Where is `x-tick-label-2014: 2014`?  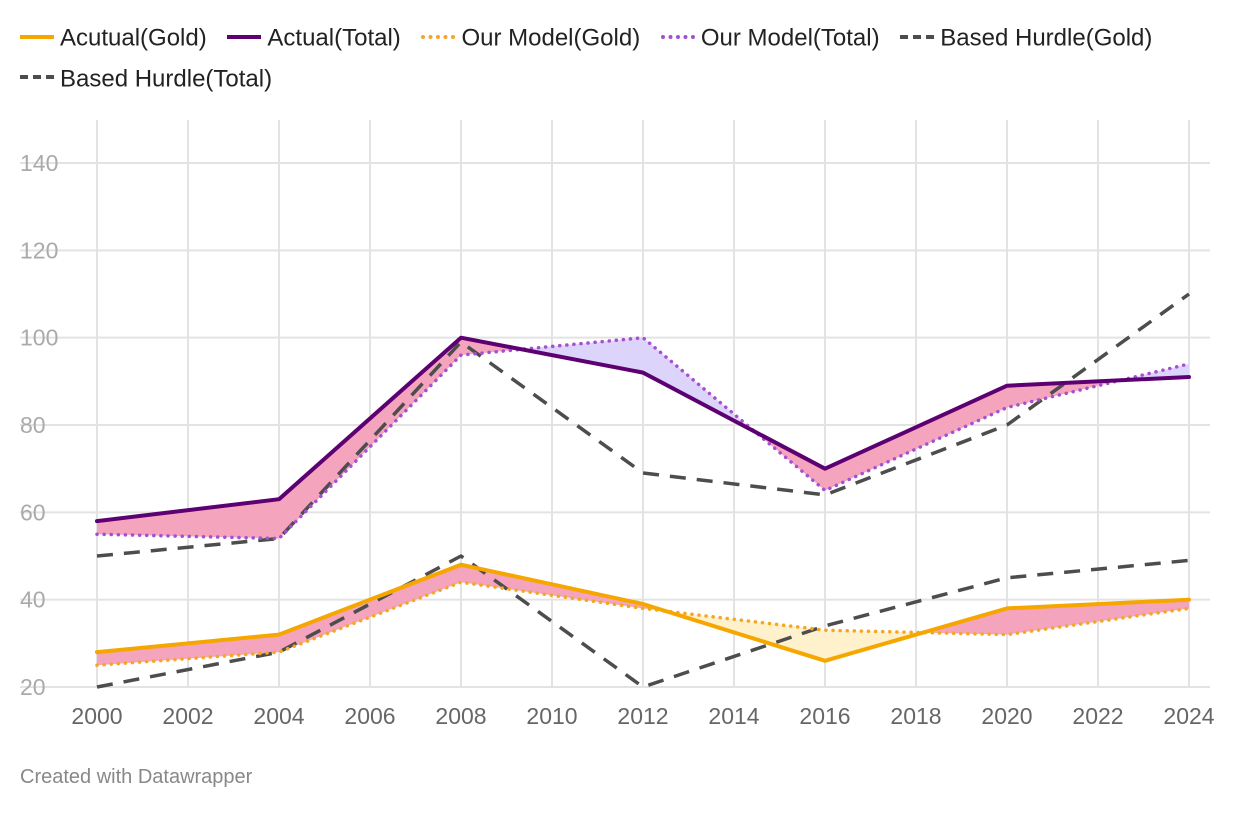
x-tick-label-2014: 2014 is located at coordinates (733, 716).